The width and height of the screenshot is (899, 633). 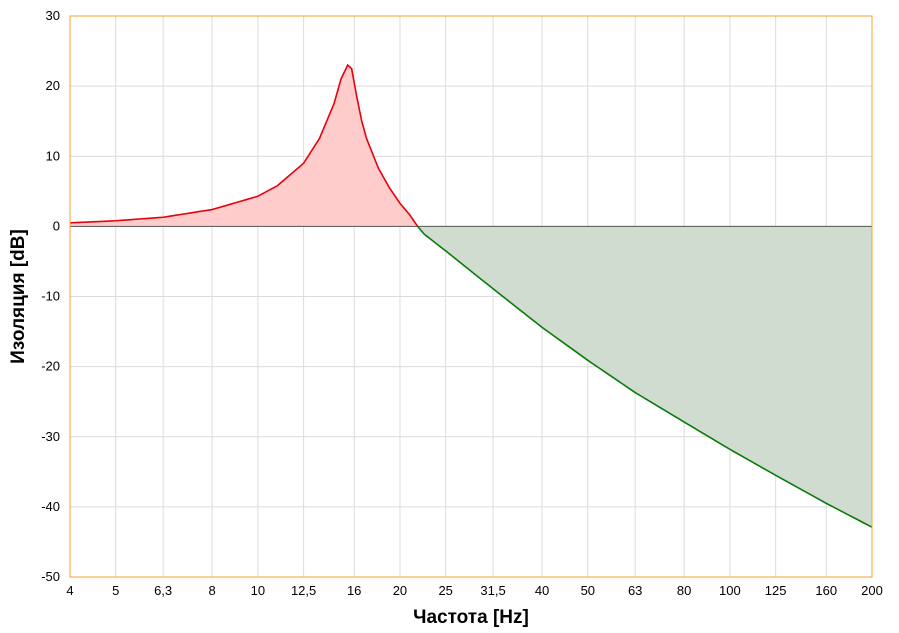 What do you see at coordinates (115, 590) in the screenshot?
I see `x-tick-label: 5` at bounding box center [115, 590].